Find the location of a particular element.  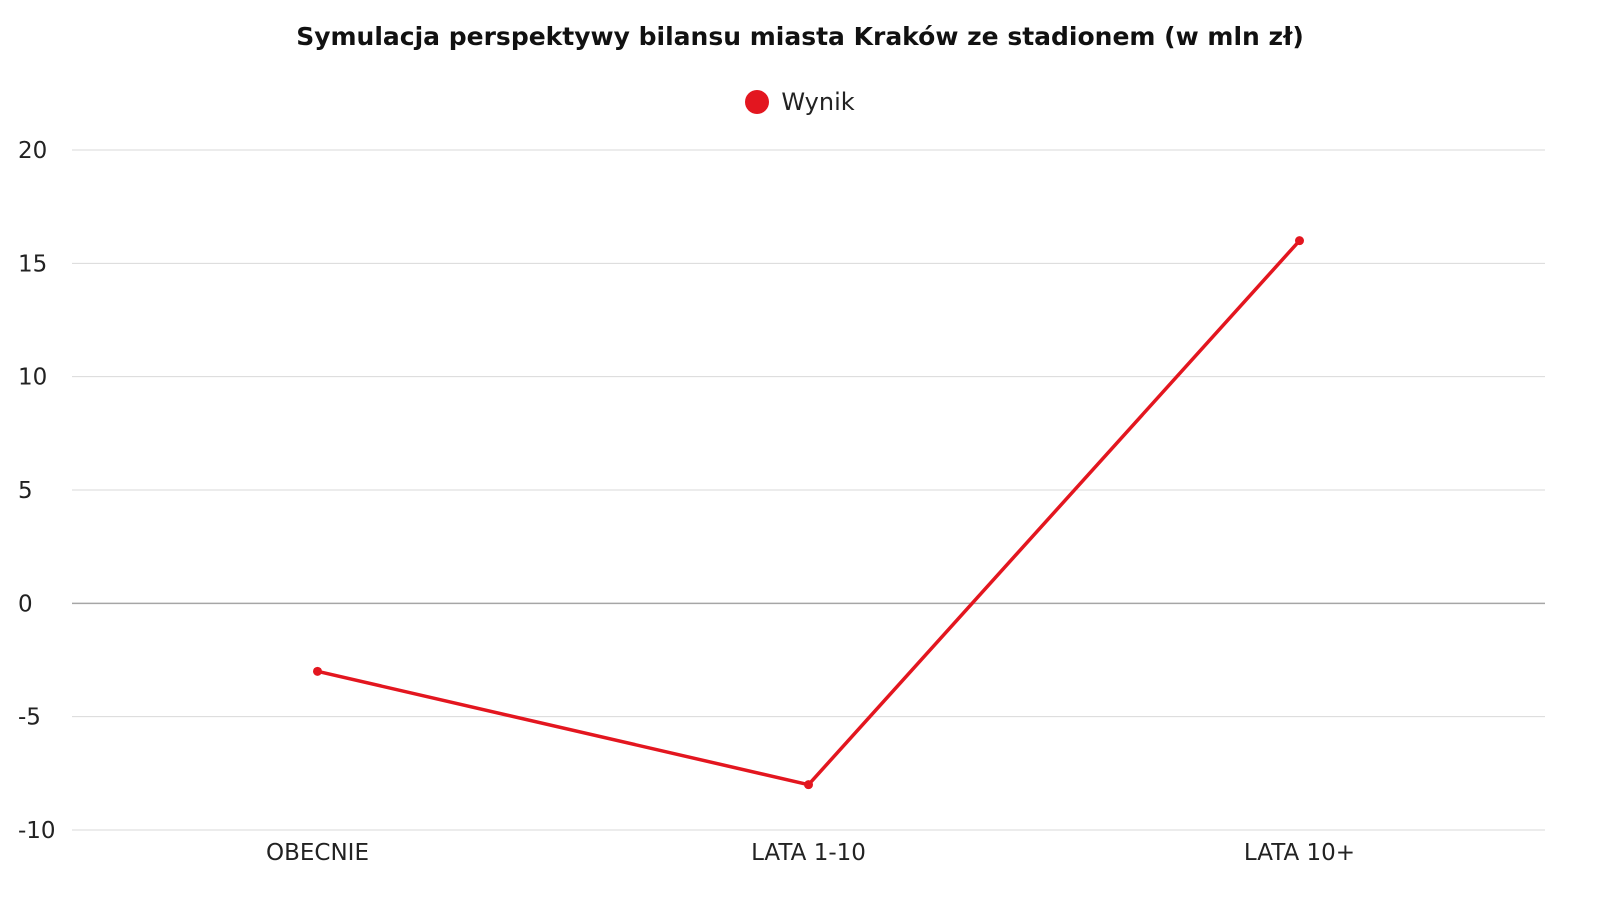

y-tick-label: 5 is located at coordinates (25, 491).